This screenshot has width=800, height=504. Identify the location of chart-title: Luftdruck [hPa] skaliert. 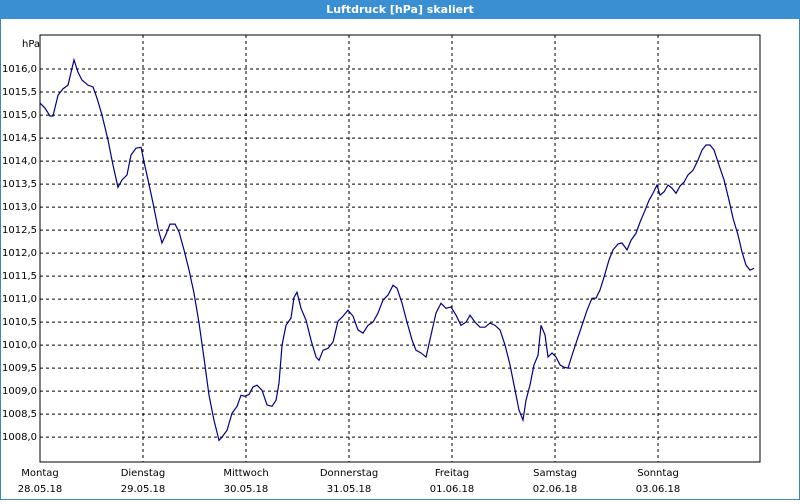
(400, 9).